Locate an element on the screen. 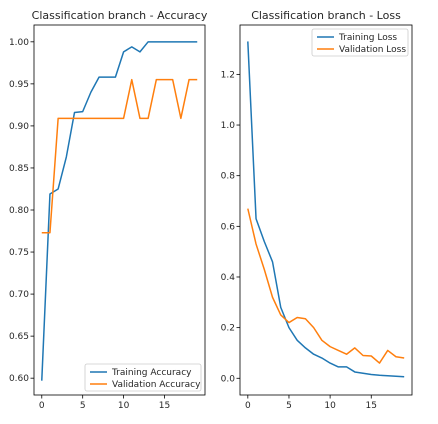 The height and width of the screenshot is (424, 438). y-tick-label: 0.6 is located at coordinates (228, 227).